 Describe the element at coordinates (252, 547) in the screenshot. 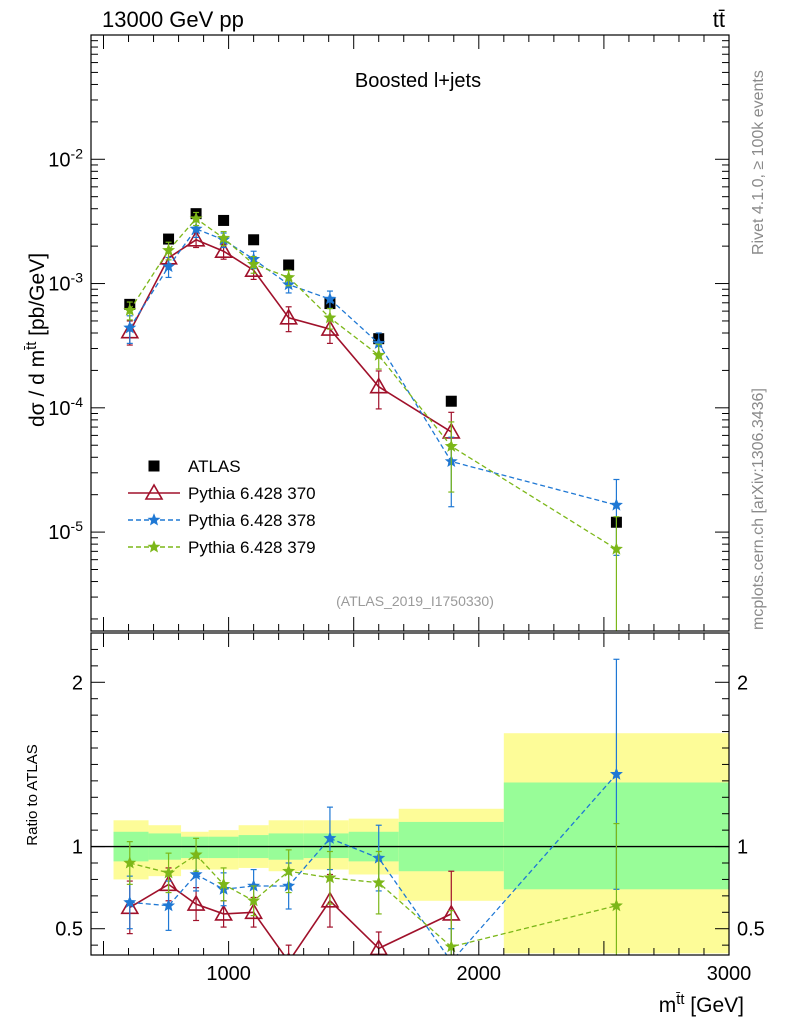

I see `pythia-6-428-379-legend-label: Pythia 6.428 379` at that location.